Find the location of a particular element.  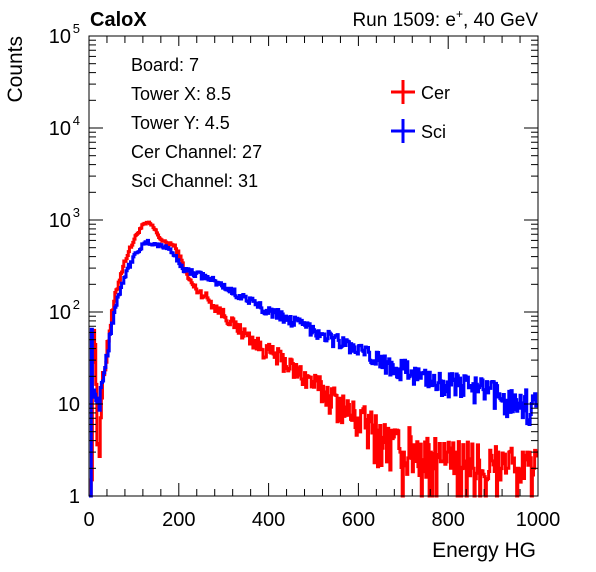

chart-title-right-tail: , 40 GeV is located at coordinates (500, 20).